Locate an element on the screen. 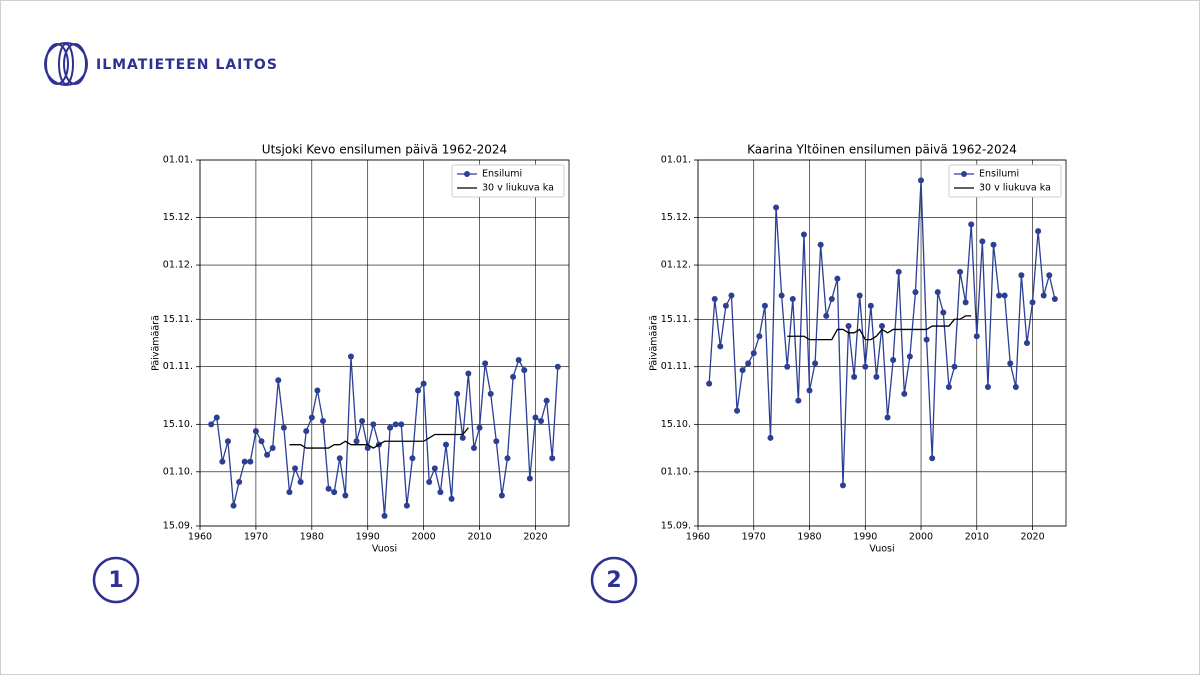  legend: Ensilumi 30 v liukuva ka is located at coordinates (508, 181).